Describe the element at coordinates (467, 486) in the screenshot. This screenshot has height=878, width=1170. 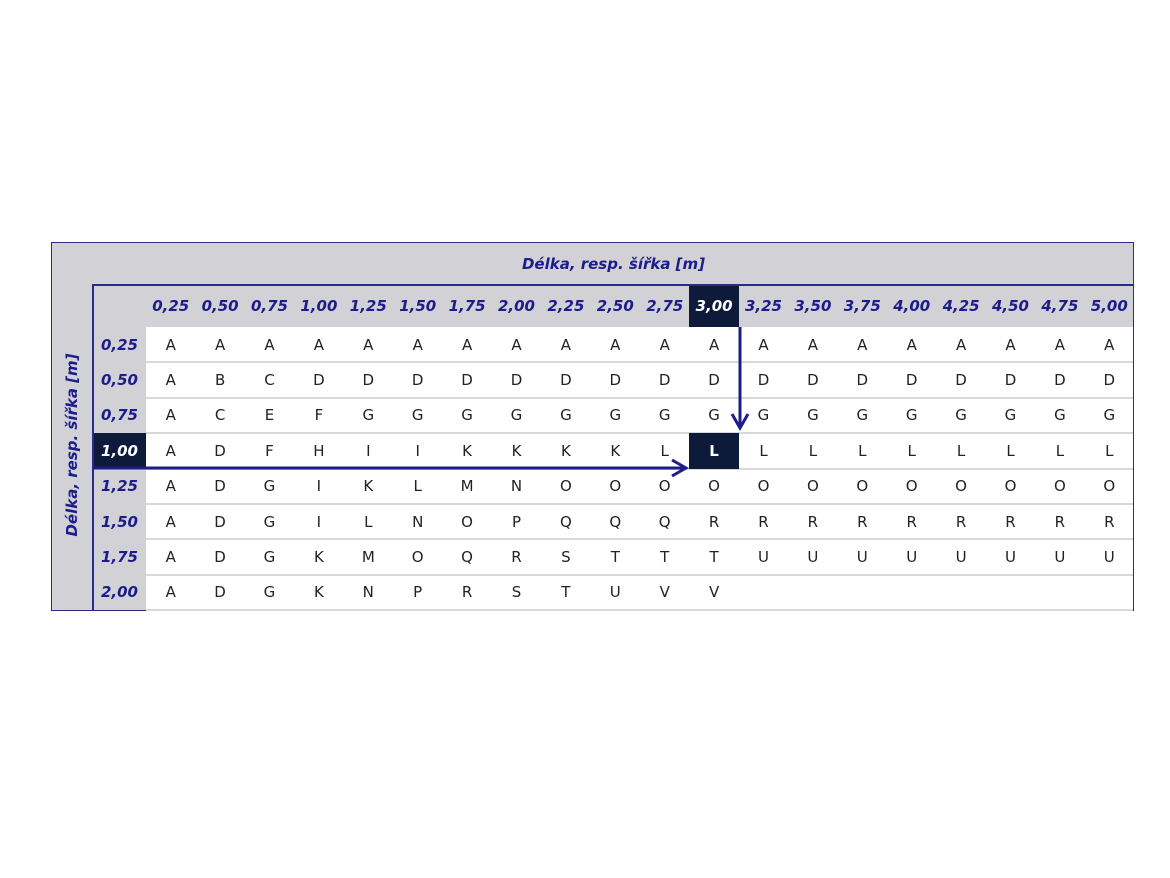
I see `cell: M` at that location.